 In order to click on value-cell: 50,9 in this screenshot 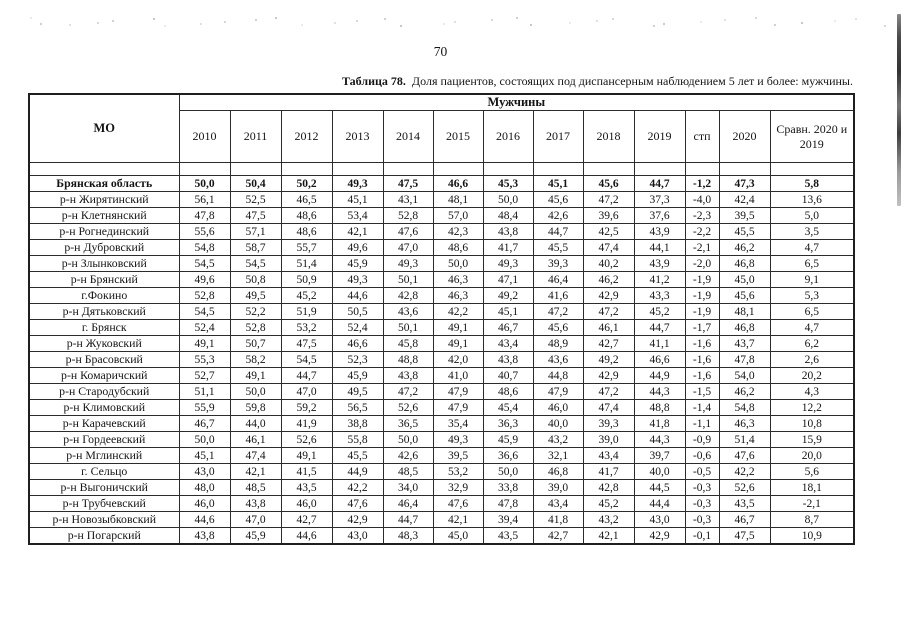, I will do `click(306, 279)`.